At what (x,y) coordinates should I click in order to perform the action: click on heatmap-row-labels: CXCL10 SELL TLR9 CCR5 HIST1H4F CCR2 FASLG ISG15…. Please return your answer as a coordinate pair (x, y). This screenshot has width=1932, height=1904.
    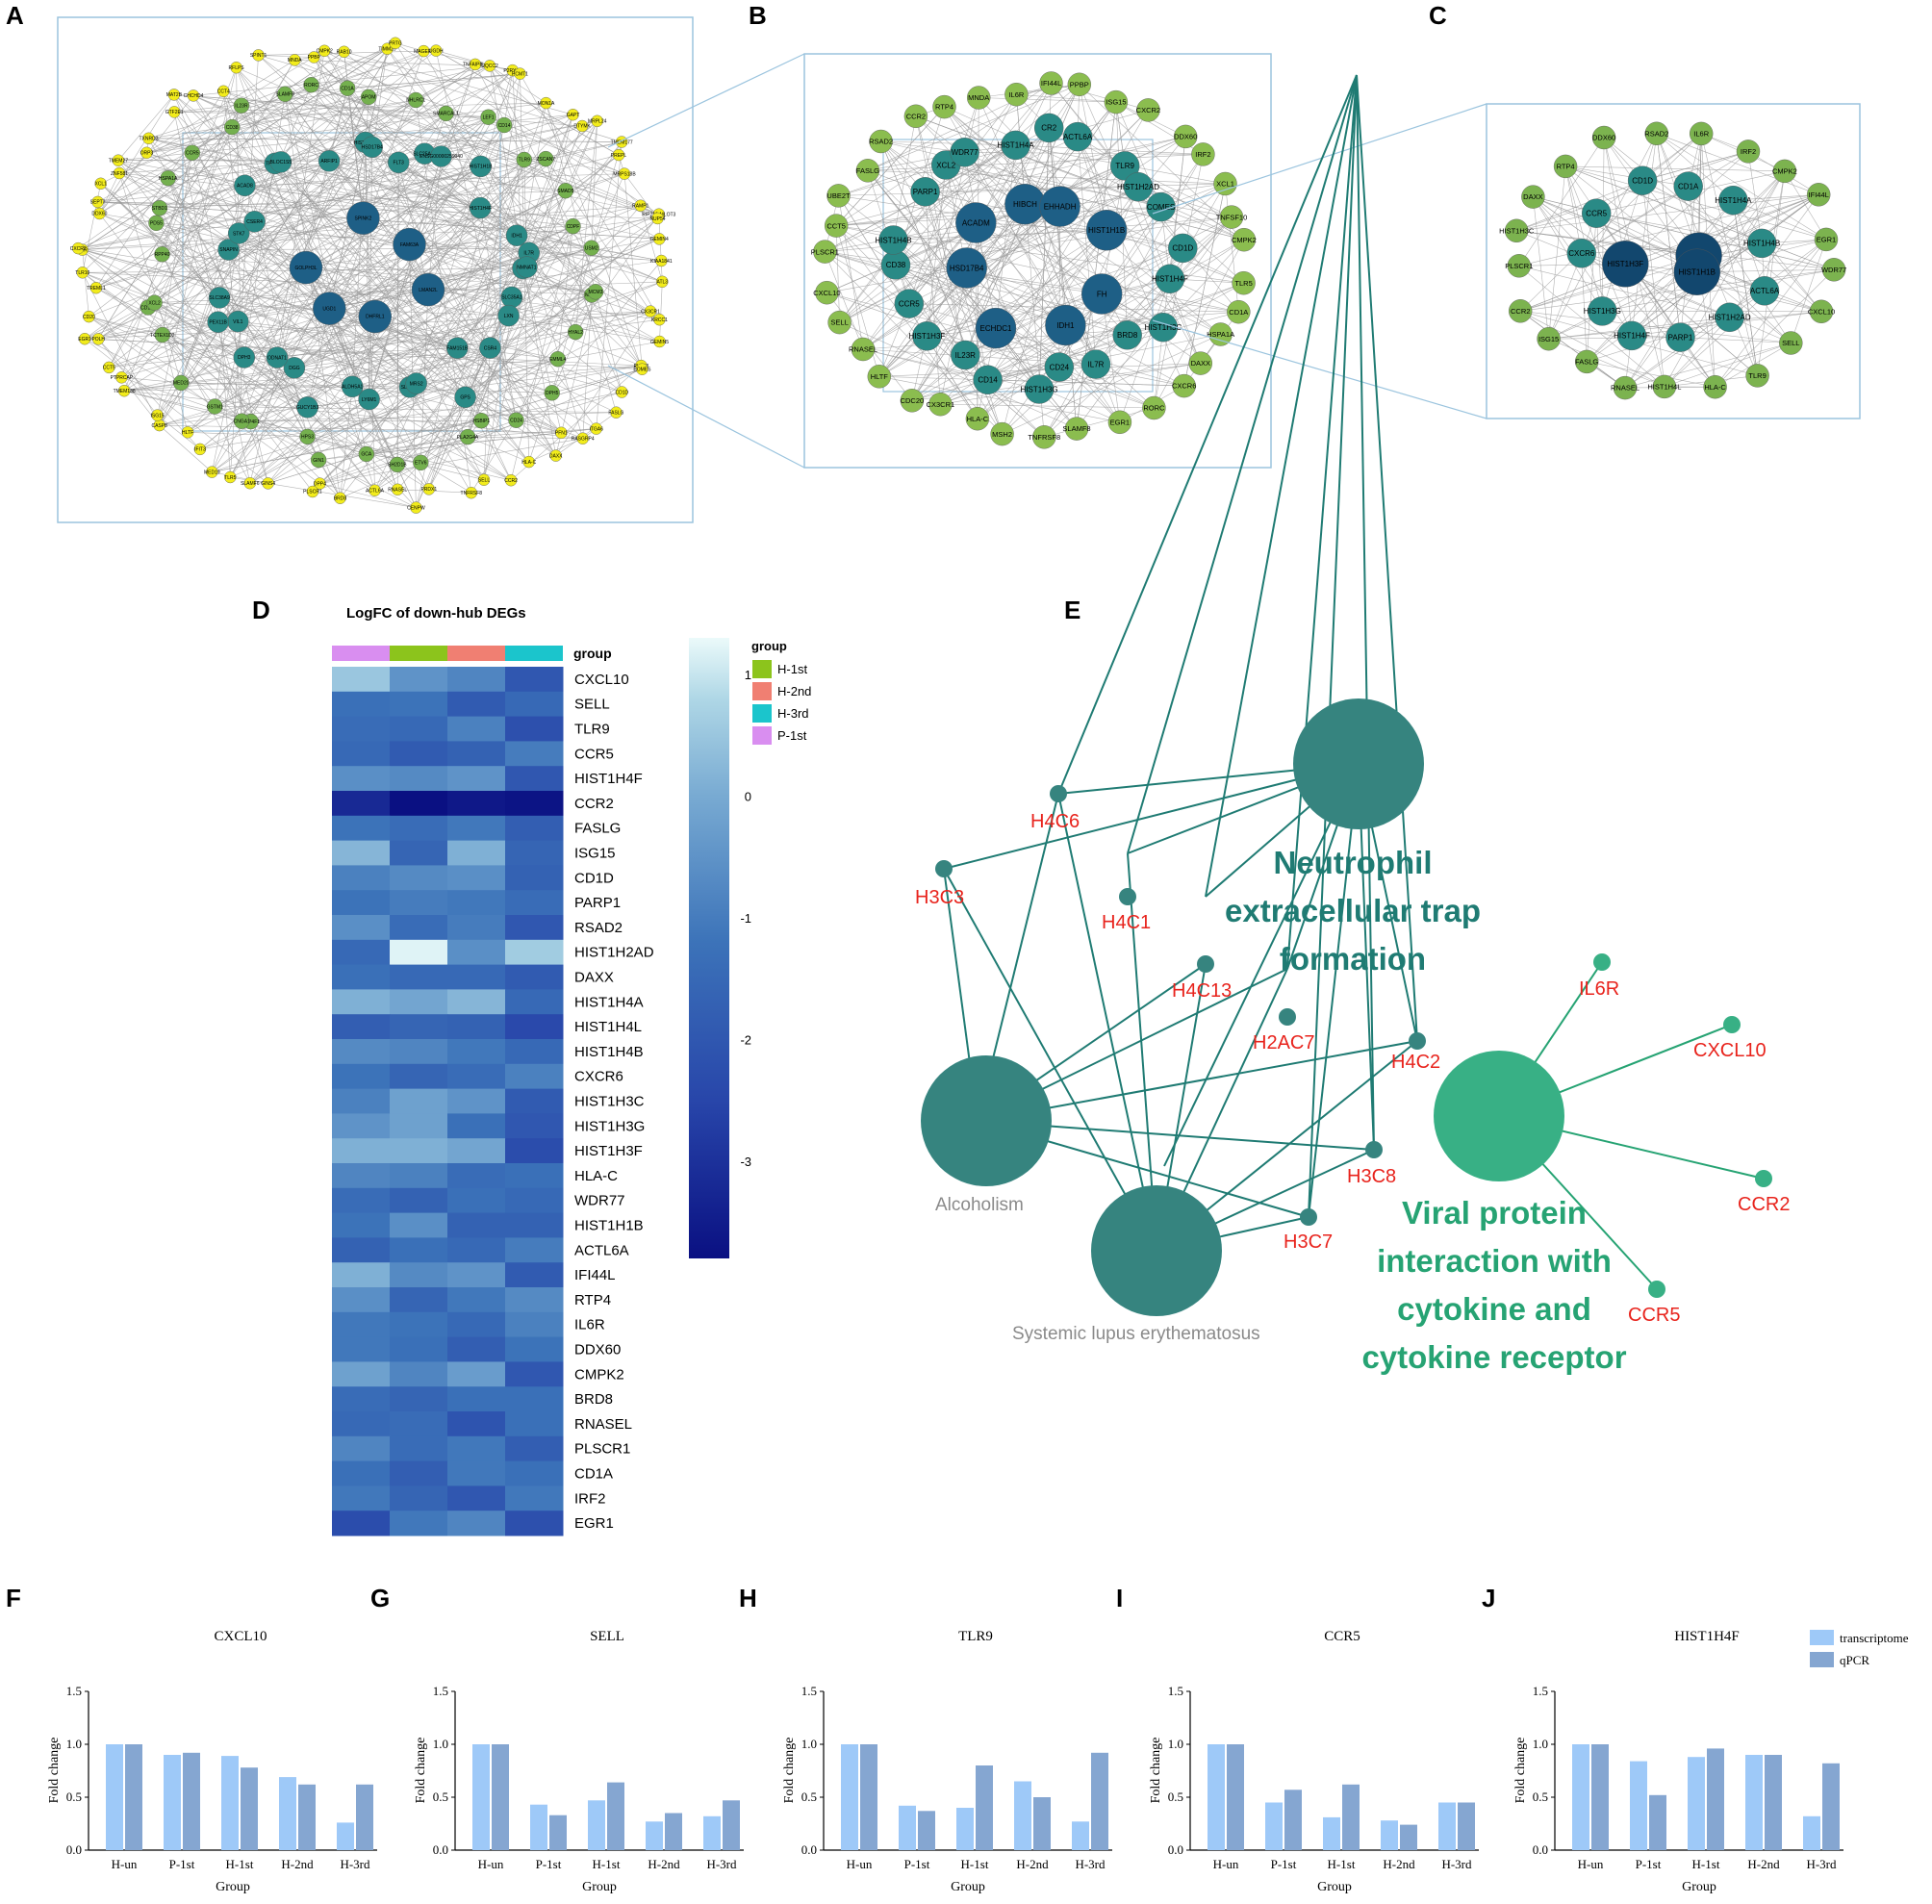
    Looking at the image, I should click on (614, 1102).